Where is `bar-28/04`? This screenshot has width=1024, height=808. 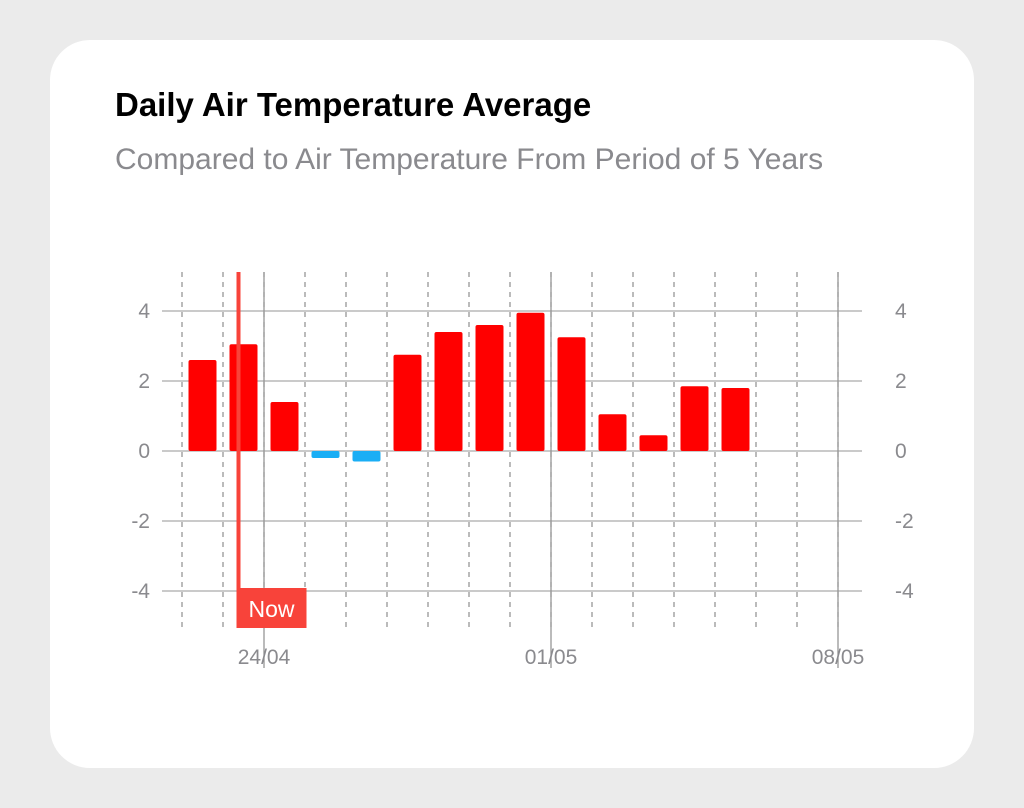
bar-28/04 is located at coordinates (448, 391).